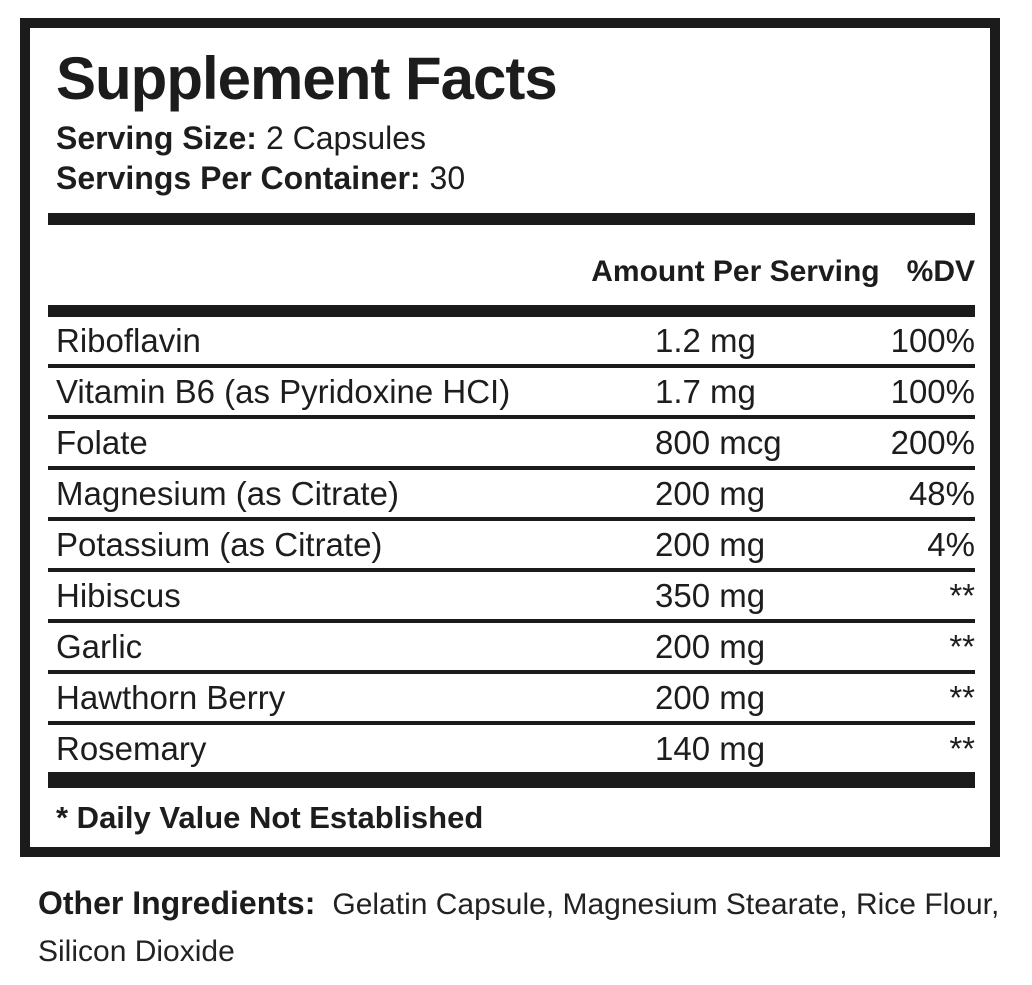 The height and width of the screenshot is (985, 1032). Describe the element at coordinates (705, 391) in the screenshot. I see `ingredient-amount: 1.7 mg` at that location.